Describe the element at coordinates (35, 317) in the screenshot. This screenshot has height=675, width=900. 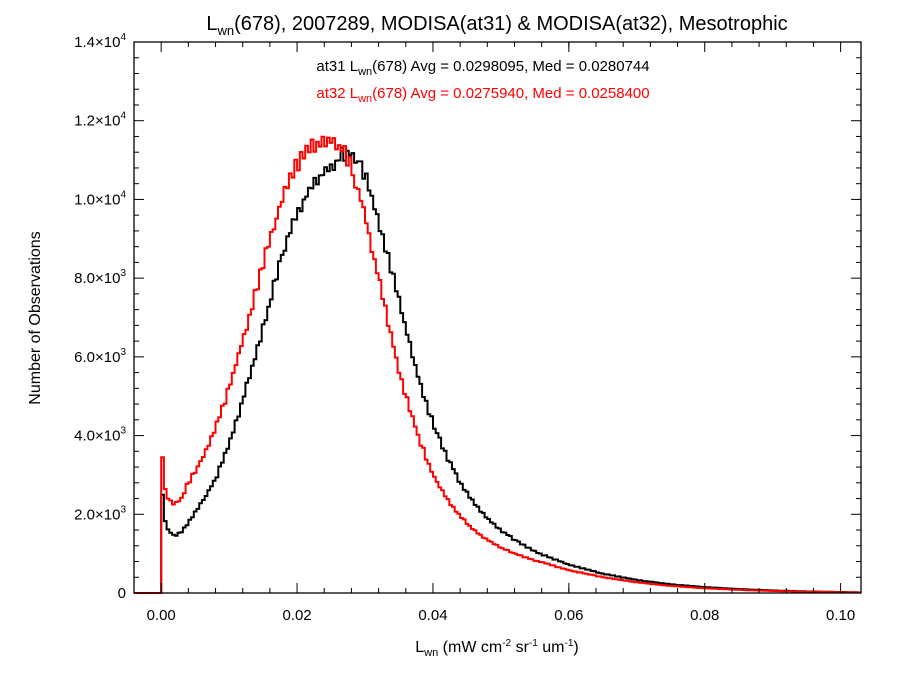
I see `y-axis-title: Number of Observations` at that location.